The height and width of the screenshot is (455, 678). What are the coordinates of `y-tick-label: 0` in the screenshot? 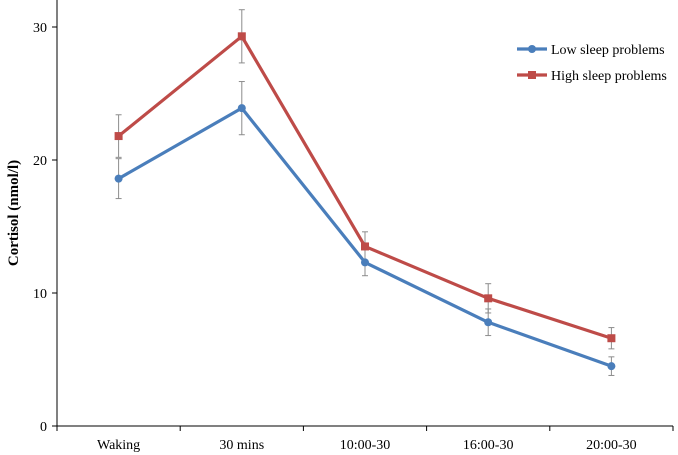 It's located at (43, 427).